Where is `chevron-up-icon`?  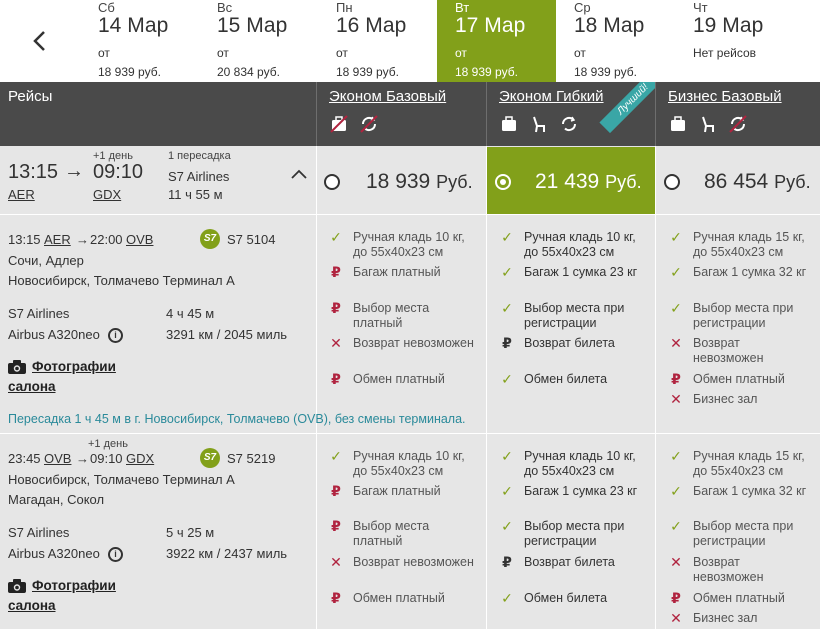
chevron-up-icon is located at coordinates (299, 174).